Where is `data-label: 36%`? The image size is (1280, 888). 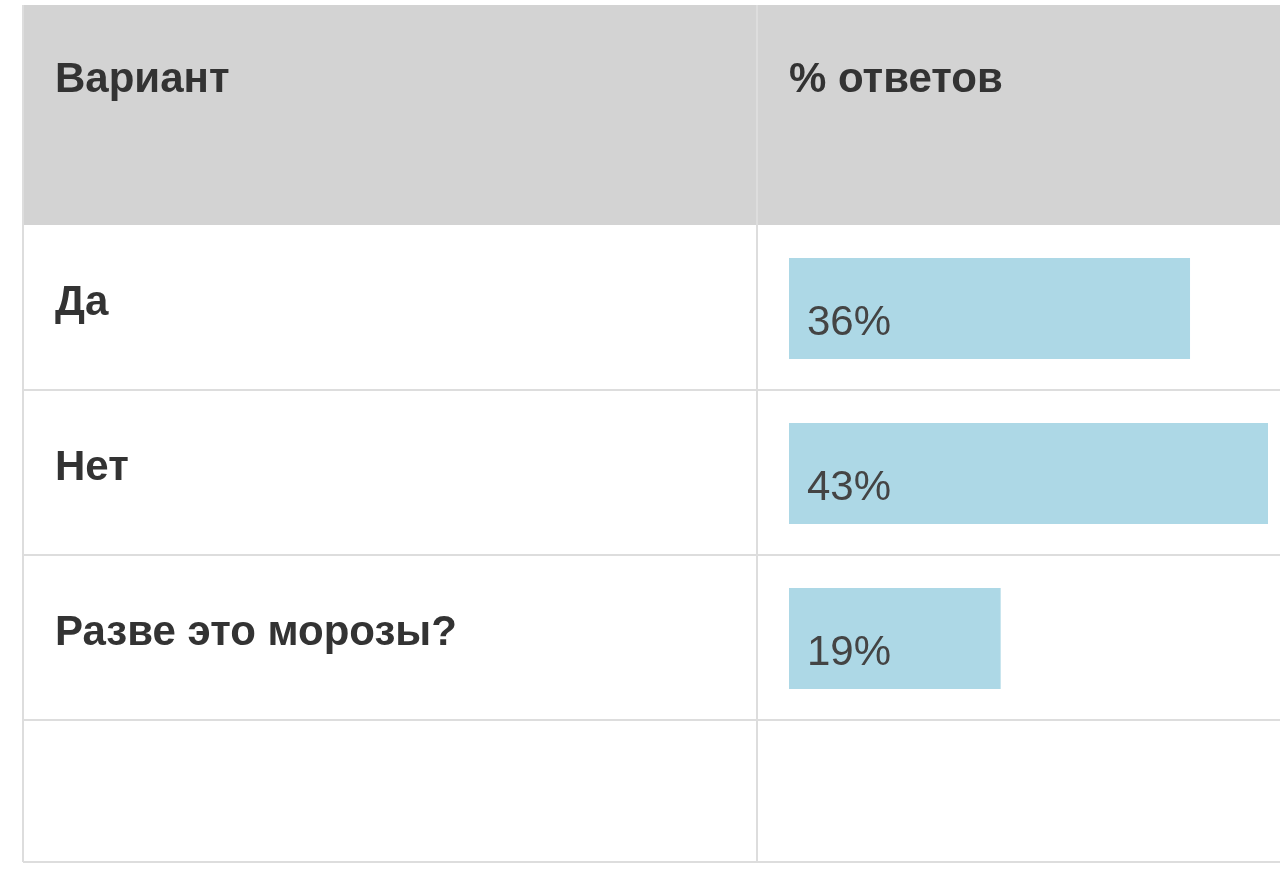 data-label: 36% is located at coordinates (849, 320).